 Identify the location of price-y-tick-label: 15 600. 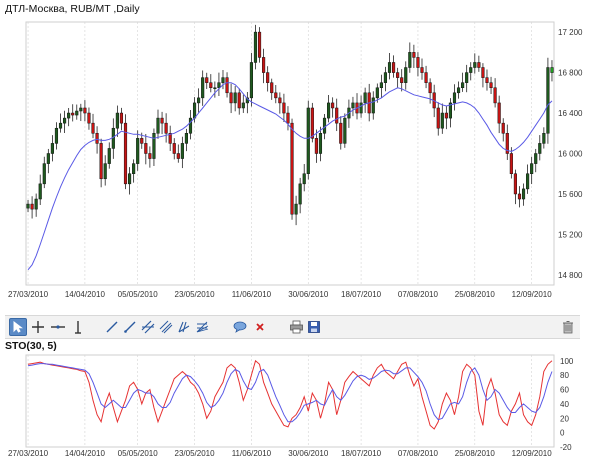
(570, 194).